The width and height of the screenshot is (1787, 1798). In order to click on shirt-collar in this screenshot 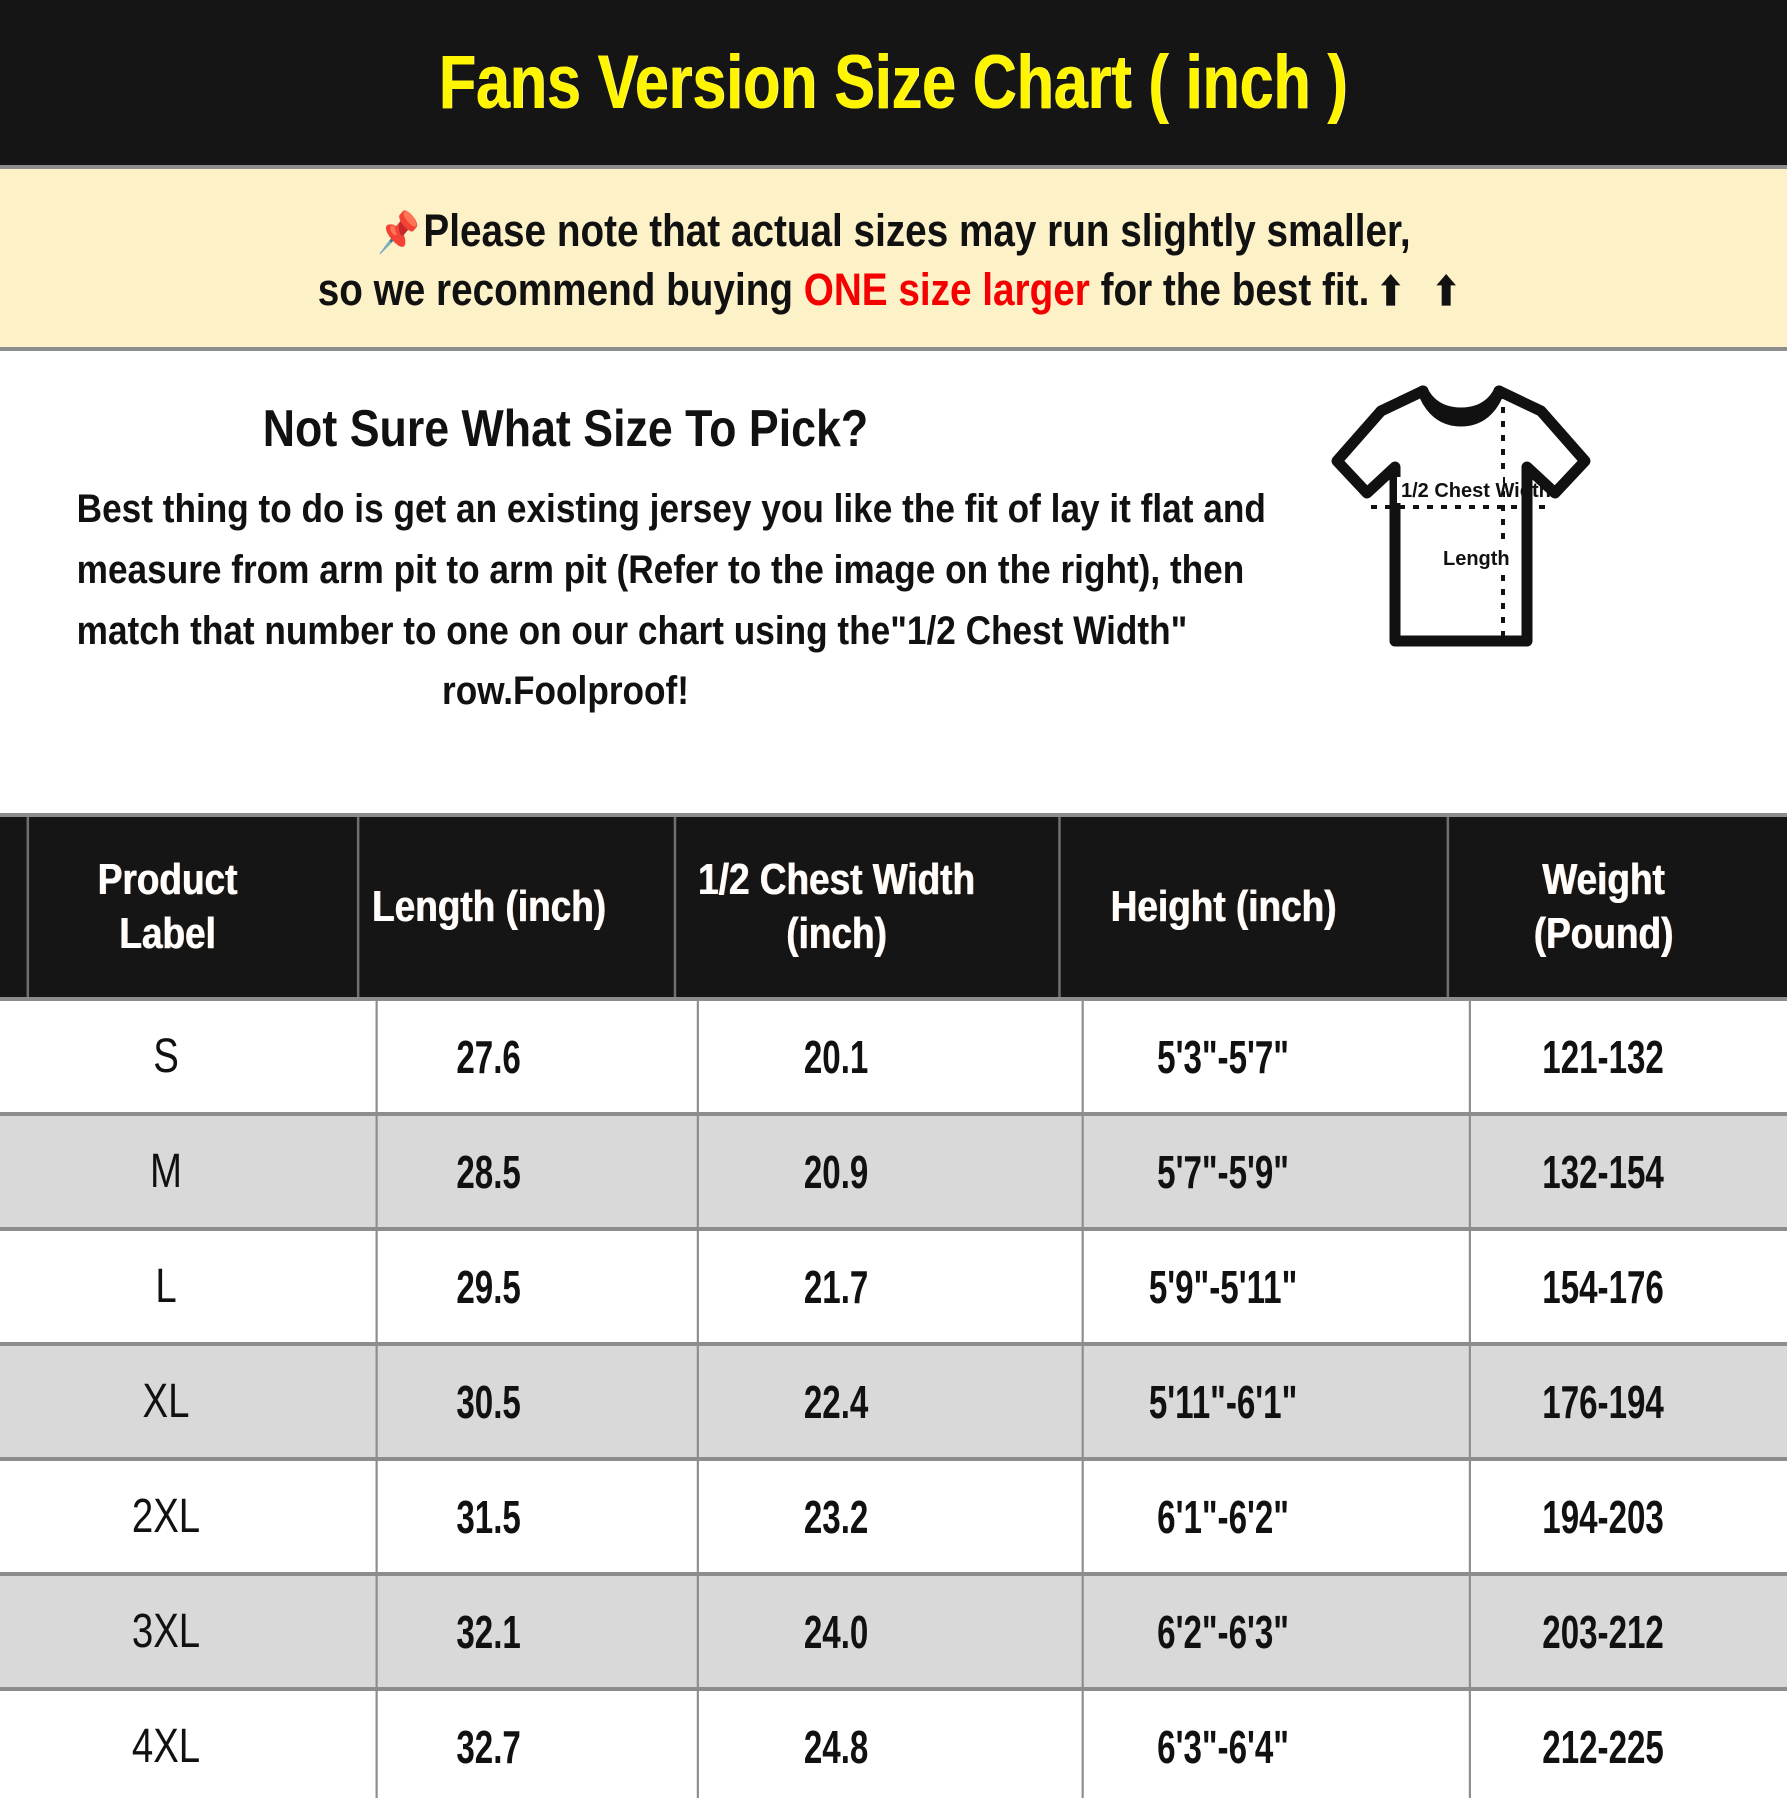, I will do `click(1461, 406)`.